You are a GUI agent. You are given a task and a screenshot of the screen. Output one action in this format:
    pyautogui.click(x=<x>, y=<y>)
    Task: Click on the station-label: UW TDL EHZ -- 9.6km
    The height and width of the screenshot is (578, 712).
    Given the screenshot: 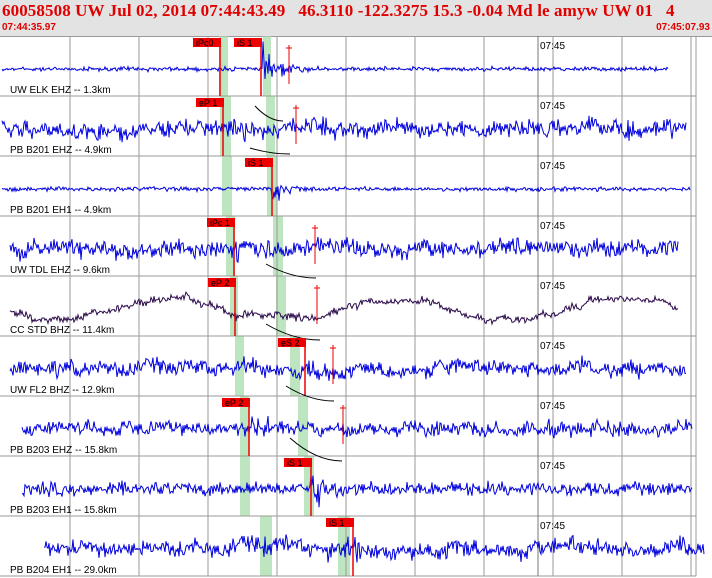 What is the action you would take?
    pyautogui.click(x=60, y=270)
    